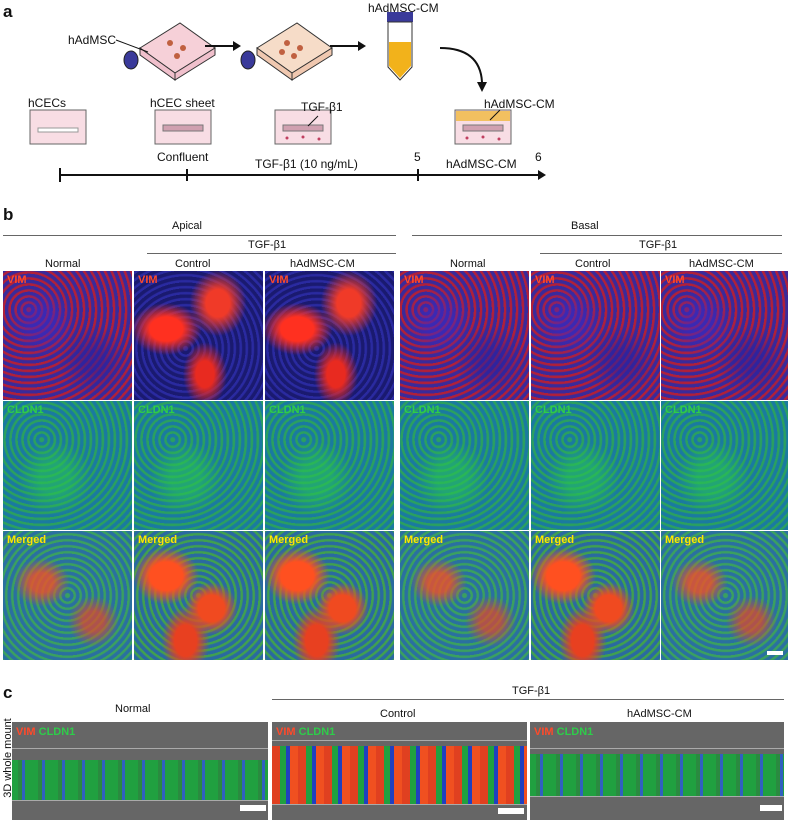 The image size is (788, 820). What do you see at coordinates (464, 595) in the screenshot?
I see `micrograph-merged-basal-normal: Merged` at bounding box center [464, 595].